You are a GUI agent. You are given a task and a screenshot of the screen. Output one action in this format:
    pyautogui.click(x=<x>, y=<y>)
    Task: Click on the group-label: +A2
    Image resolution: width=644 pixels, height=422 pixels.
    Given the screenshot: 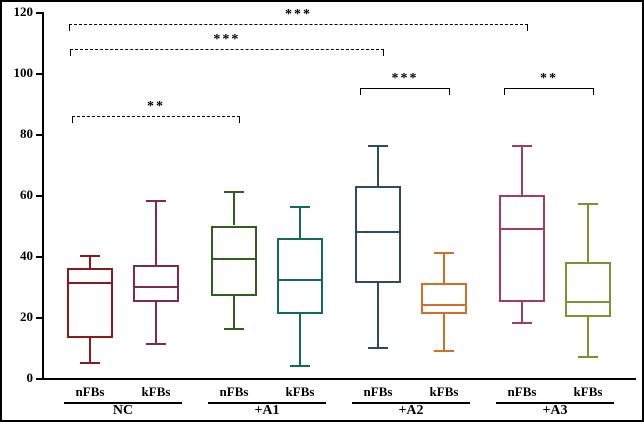 What is the action you would take?
    pyautogui.click(x=411, y=410)
    